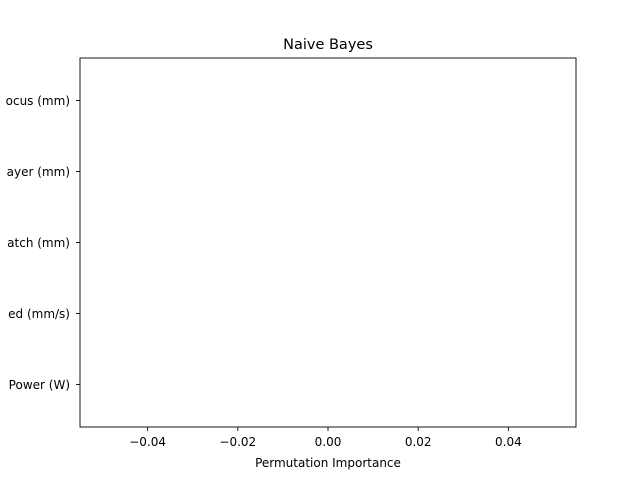  Describe the element at coordinates (328, 442) in the screenshot. I see `x-tick-label: 0.00` at that location.